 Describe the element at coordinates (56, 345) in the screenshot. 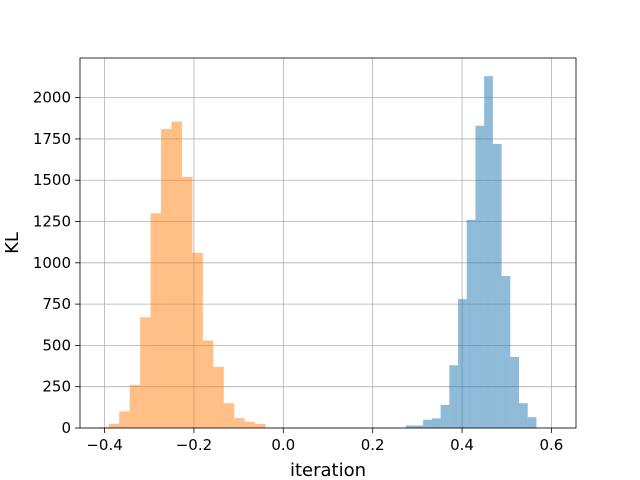

I see `y-tick-label: 500` at that location.